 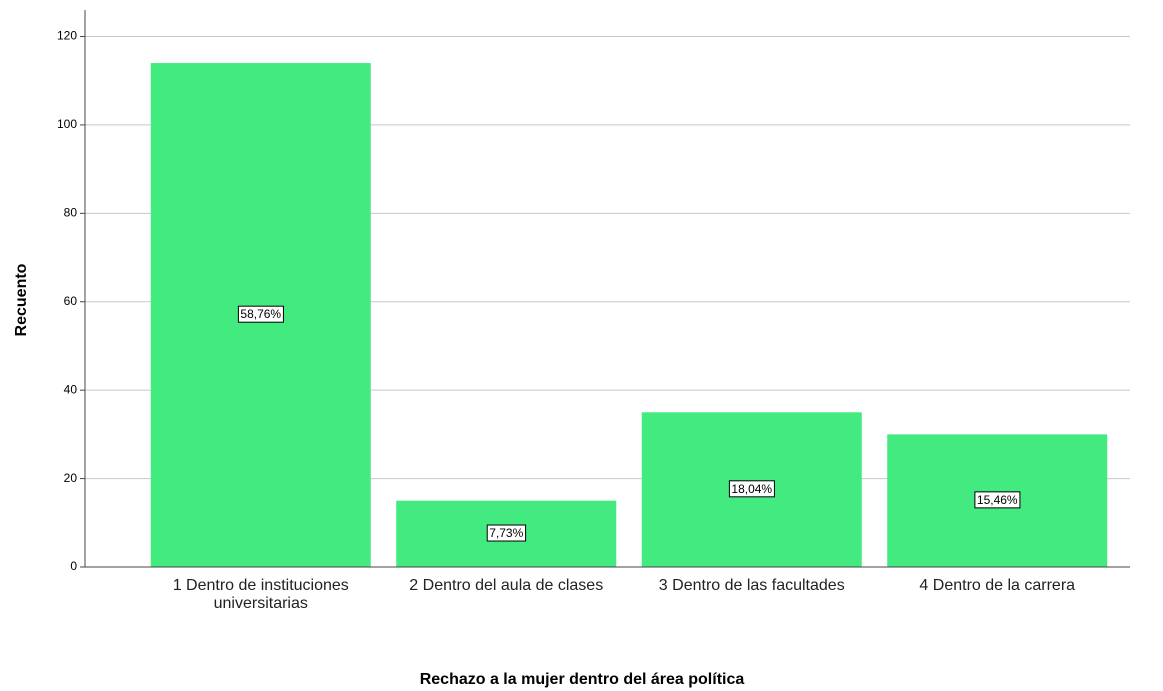 I want to click on y-tick-label: 60, so click(x=71, y=301).